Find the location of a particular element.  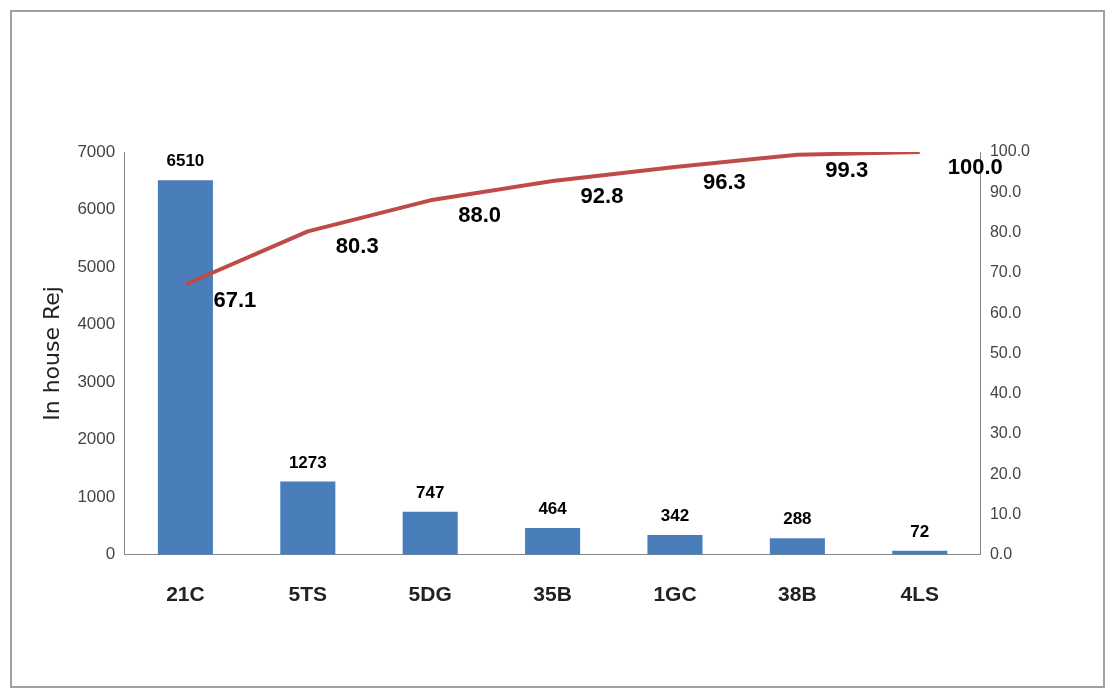

x-tick-label: 1GC is located at coordinates (675, 594).